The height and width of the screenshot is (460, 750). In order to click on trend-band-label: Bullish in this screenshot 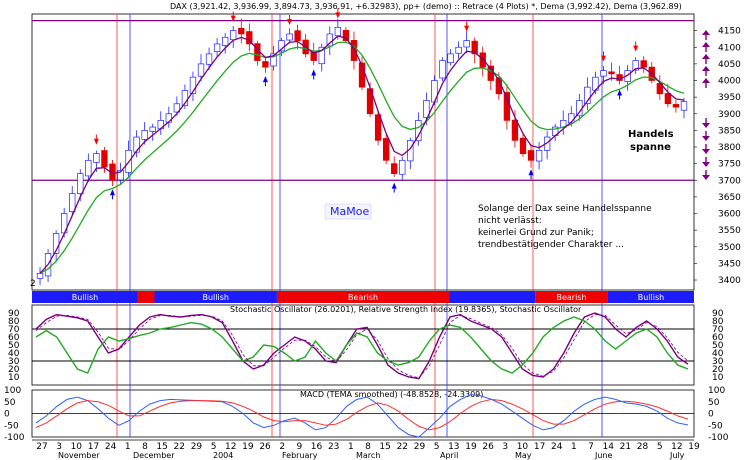, I will do `click(85, 297)`.